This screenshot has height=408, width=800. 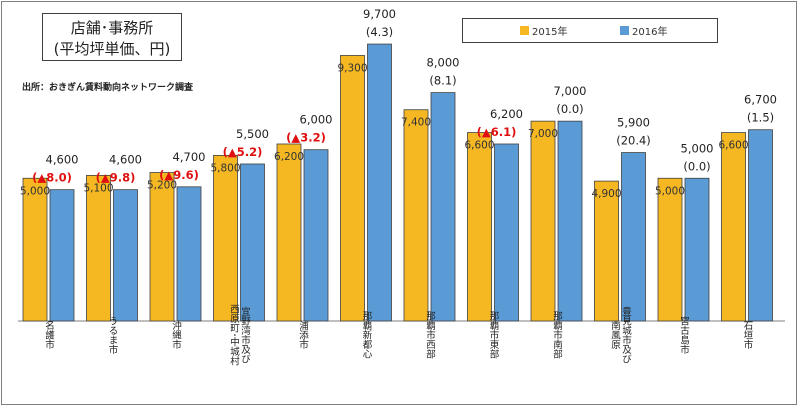 What do you see at coordinates (416, 123) in the screenshot?
I see `data-label-2015: 7,400` at bounding box center [416, 123].